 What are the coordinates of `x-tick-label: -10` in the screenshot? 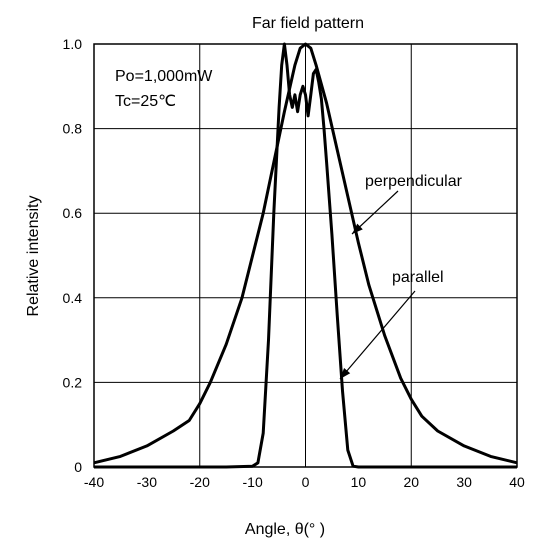 It's located at (253, 482).